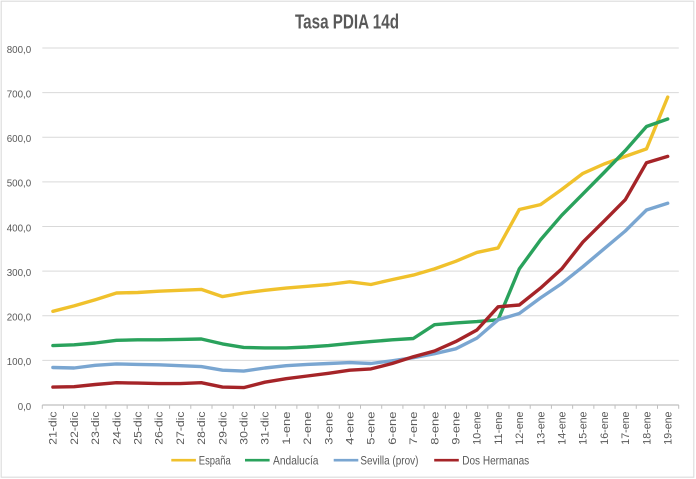 This screenshot has height=479, width=696. I want to click on svg-text: Tasa PDIA 14d, so click(347, 22).